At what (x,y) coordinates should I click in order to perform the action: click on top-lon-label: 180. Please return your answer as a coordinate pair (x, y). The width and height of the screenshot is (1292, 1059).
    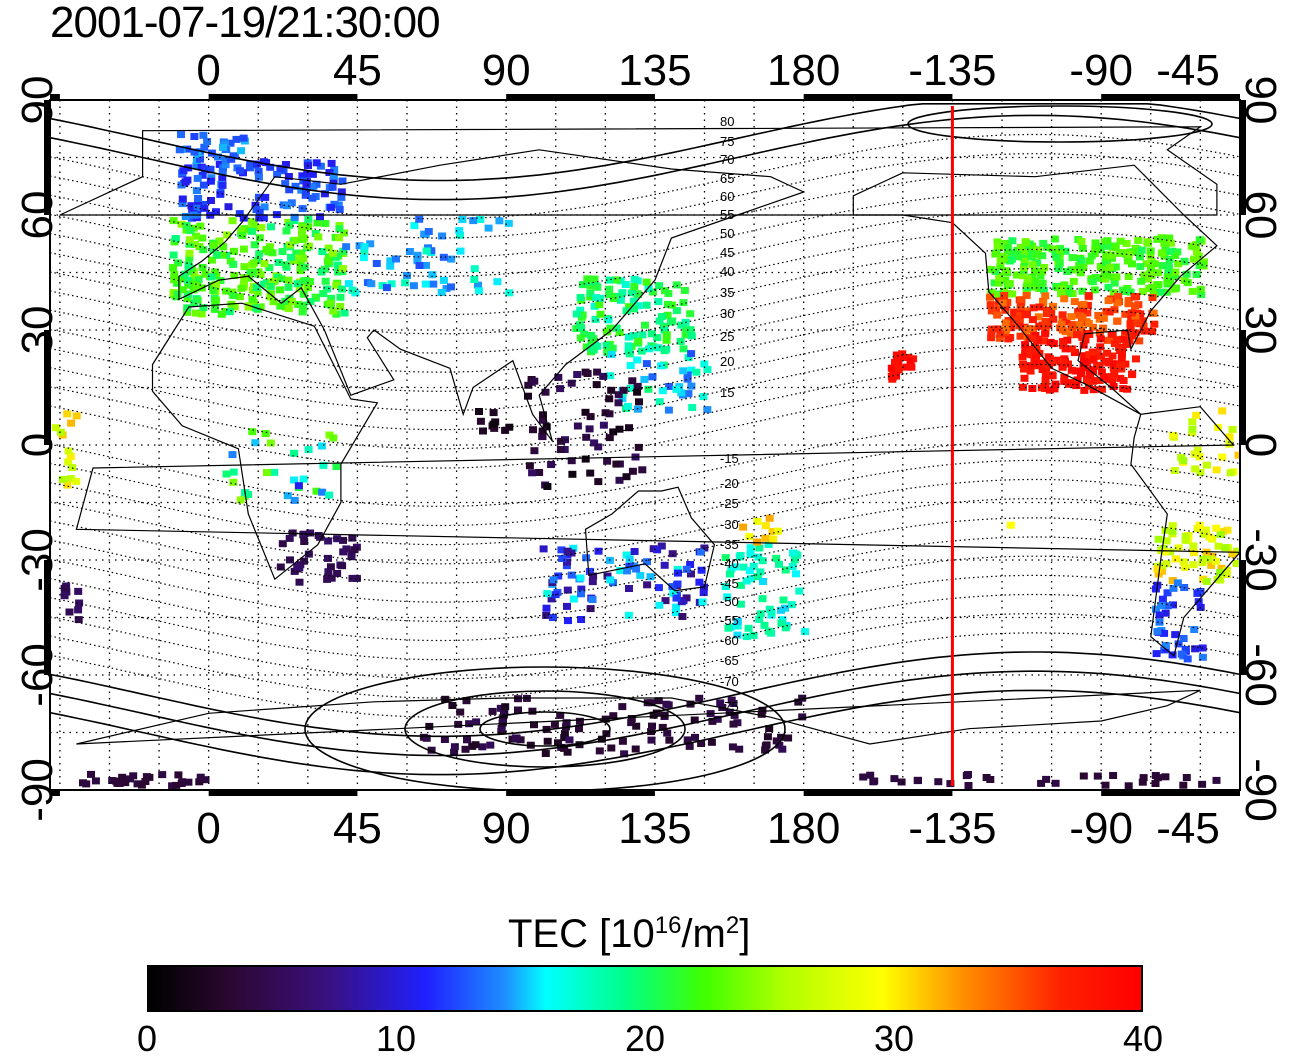
    Looking at the image, I should click on (803, 70).